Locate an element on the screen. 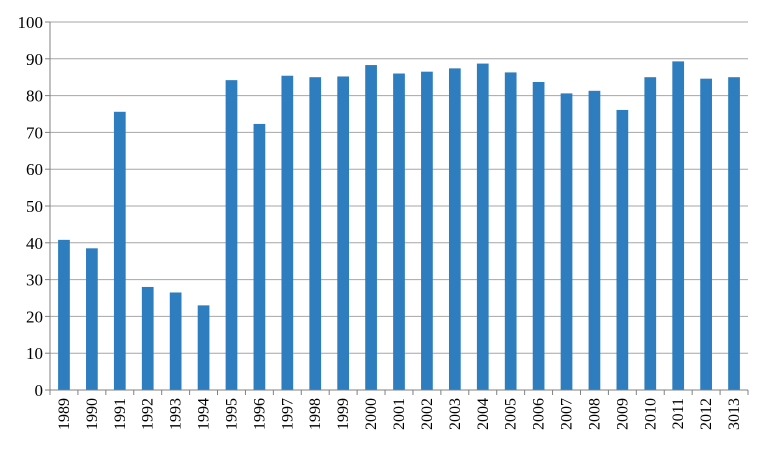 The height and width of the screenshot is (463, 771). y-tick-label: 100 is located at coordinates (31, 22).